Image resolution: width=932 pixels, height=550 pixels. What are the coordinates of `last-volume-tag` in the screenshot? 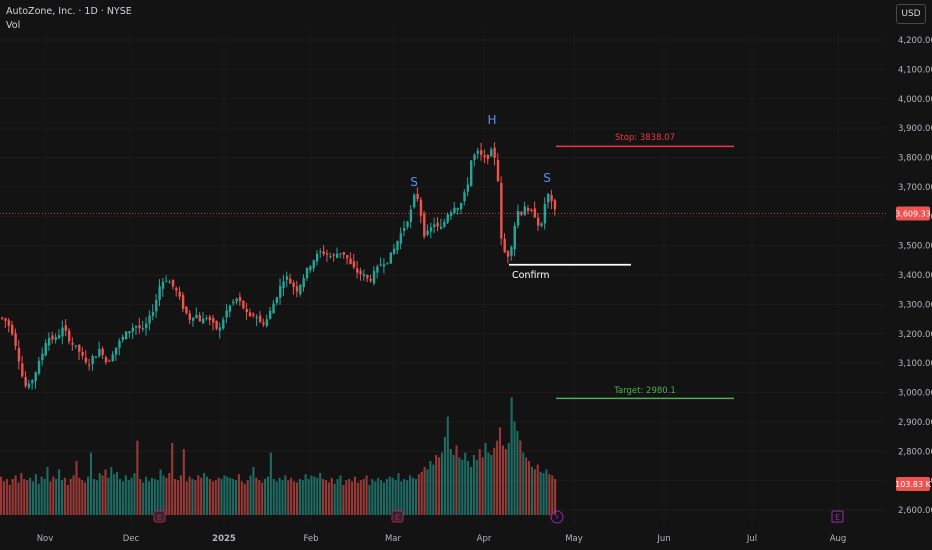 It's located at (913, 484).